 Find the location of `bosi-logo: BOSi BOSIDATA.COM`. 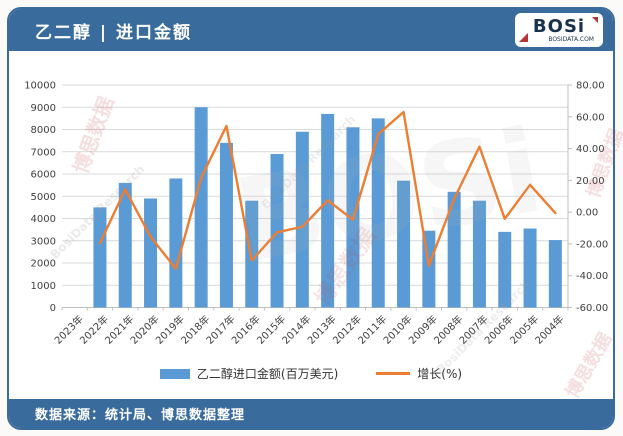

bosi-logo: BOSi BOSIDATA.COM is located at coordinates (559, 30).